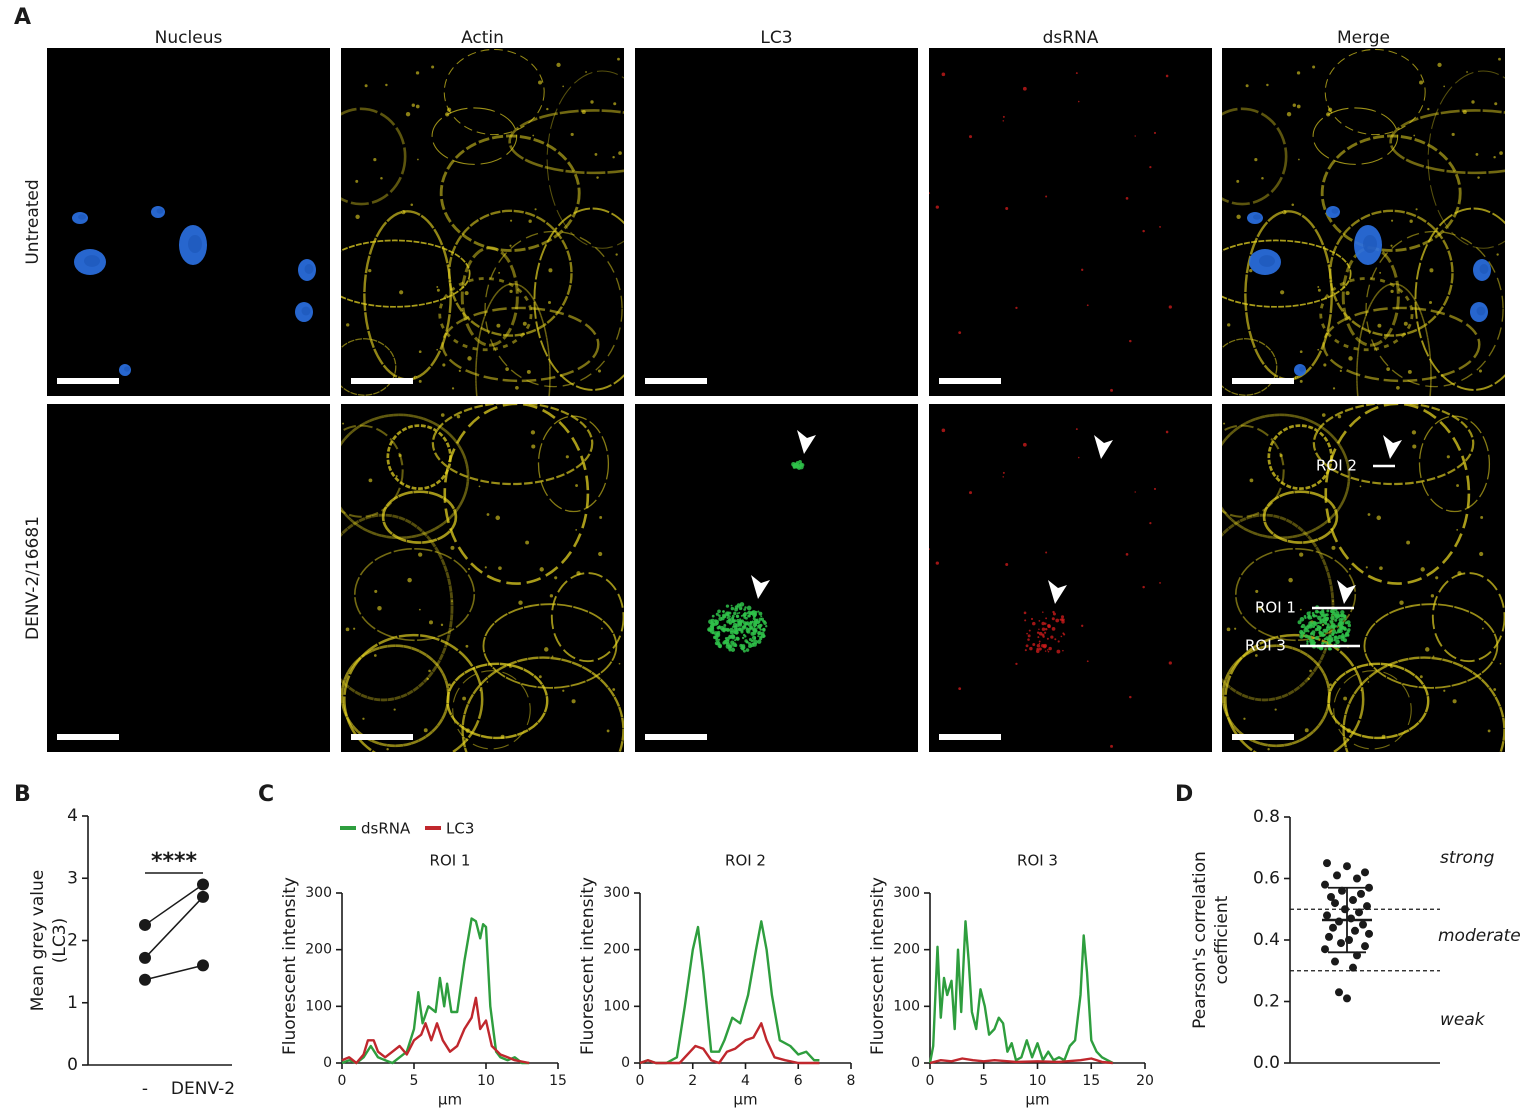 Image resolution: width=1535 pixels, height=1115 pixels. What do you see at coordinates (33, 221) in the screenshot?
I see `row-label: Untreated` at bounding box center [33, 221].